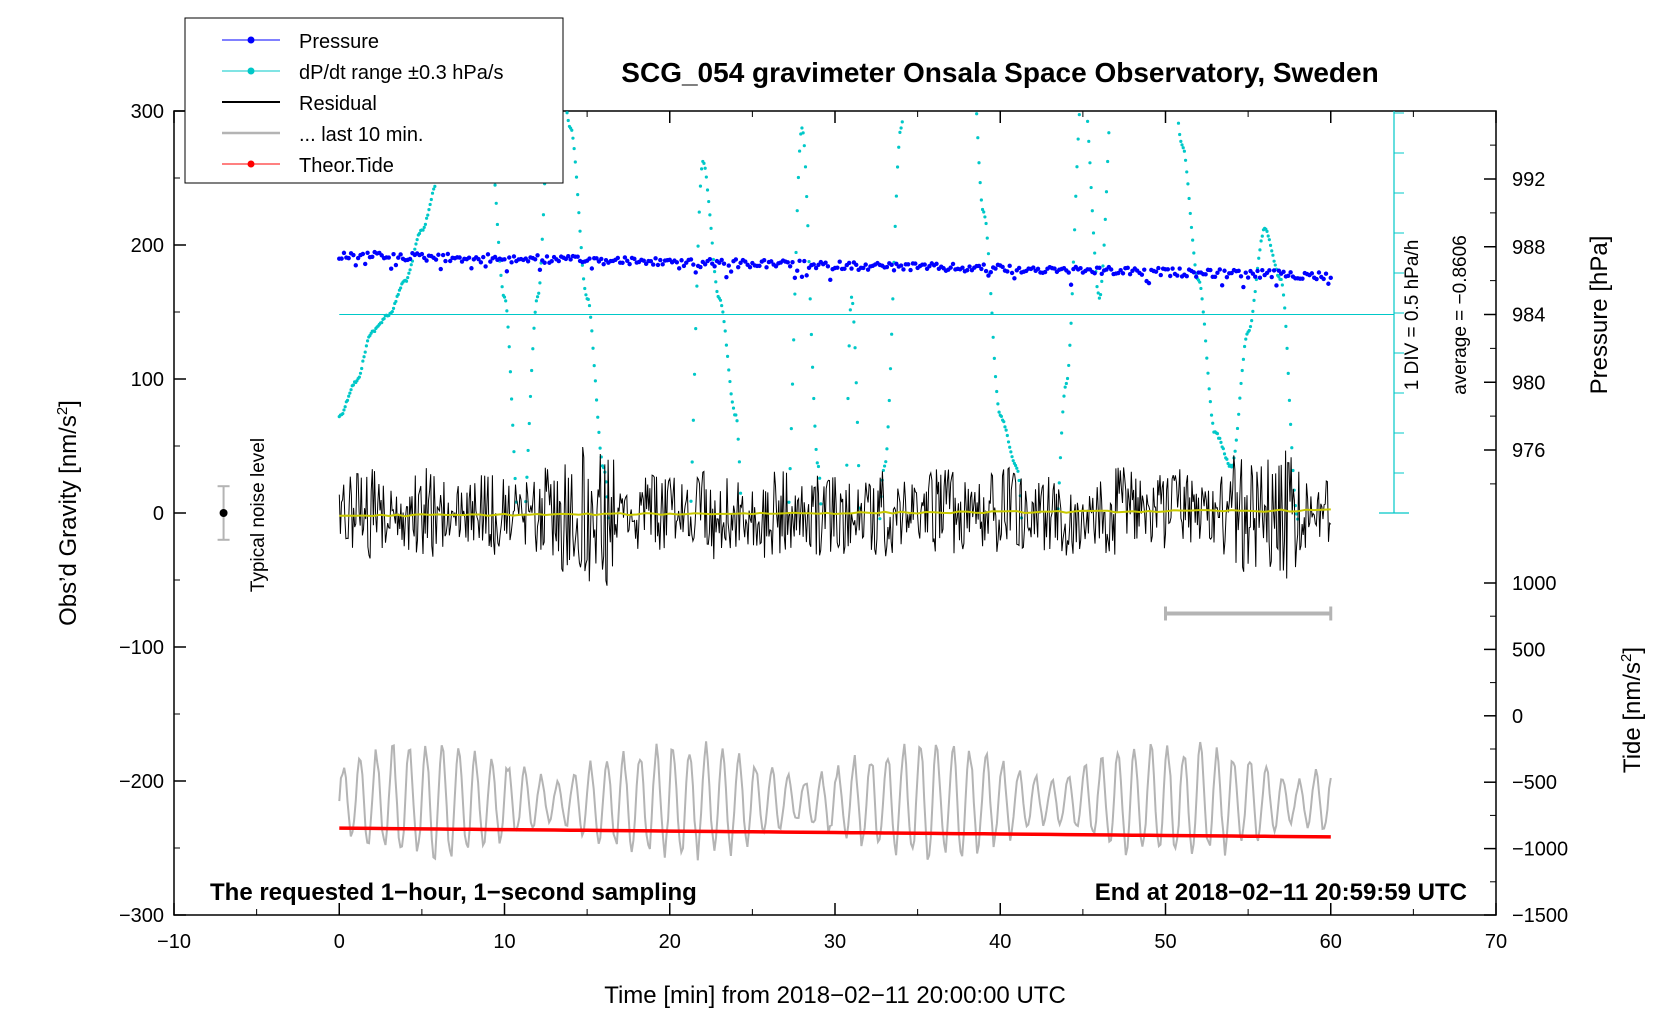  Describe the element at coordinates (1412, 315) in the screenshot. I see `rate-scale-label: 1 DIV = 0.5 hPa/h` at that location.